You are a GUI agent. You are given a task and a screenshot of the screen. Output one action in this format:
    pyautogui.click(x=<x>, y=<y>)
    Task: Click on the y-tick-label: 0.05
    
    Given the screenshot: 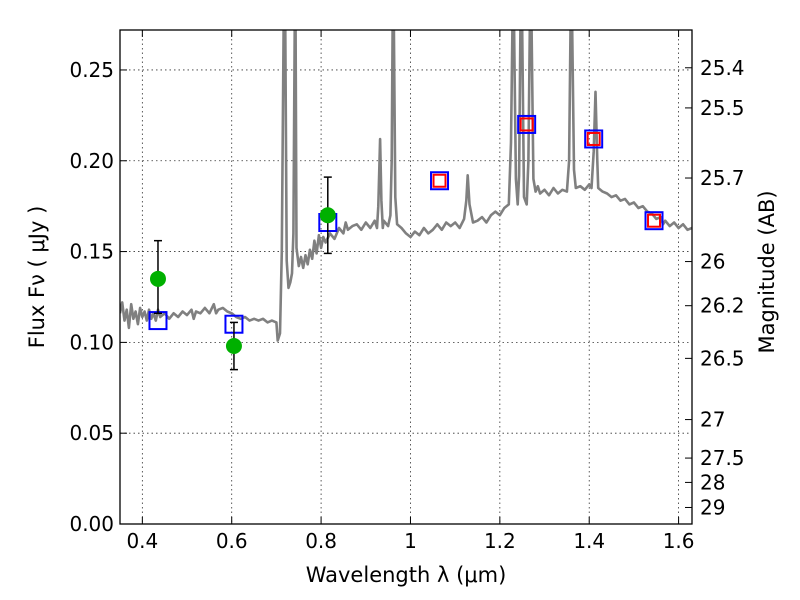 What is the action you would take?
    pyautogui.click(x=91, y=433)
    